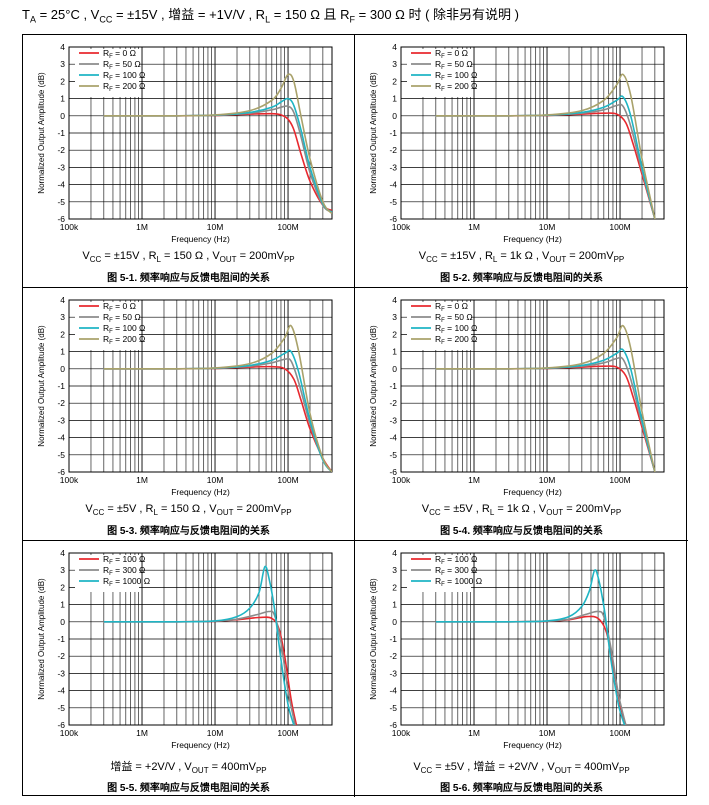  What do you see at coordinates (188, 788) in the screenshot?
I see `chart-caption: 图 5-5. 频率响应与反馈电阻间的关系` at bounding box center [188, 788].